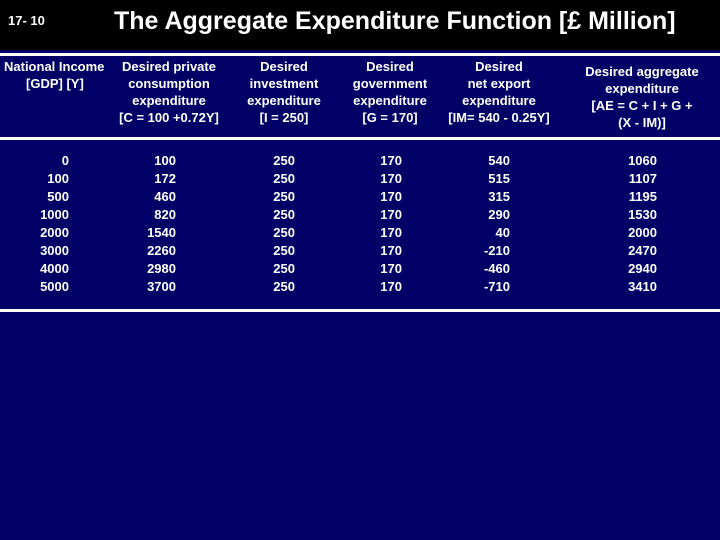  Describe the element at coordinates (642, 214) in the screenshot. I see `table-cell: 1530` at that location.